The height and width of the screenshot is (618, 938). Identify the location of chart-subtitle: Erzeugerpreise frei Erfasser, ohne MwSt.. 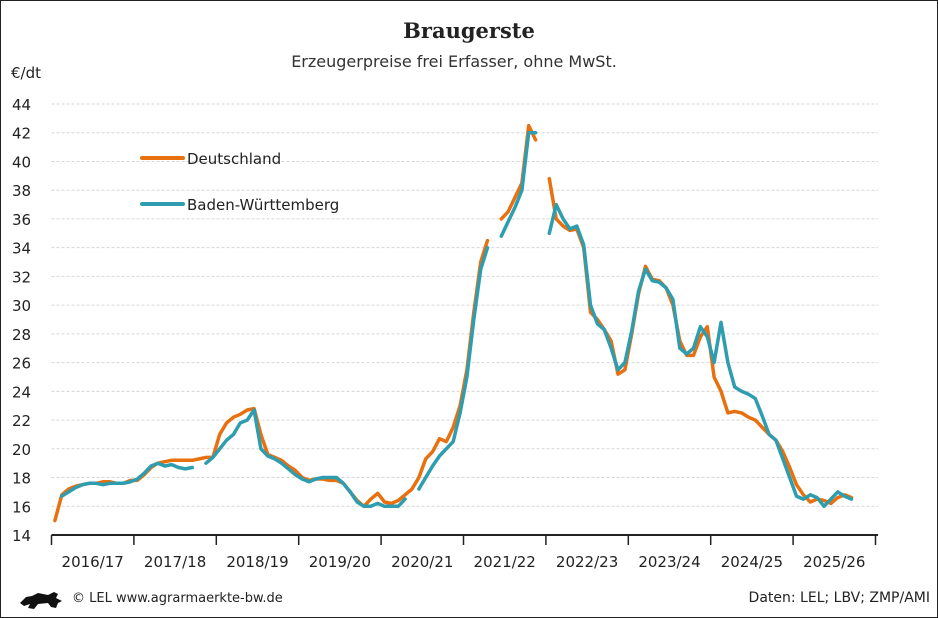
(454, 61).